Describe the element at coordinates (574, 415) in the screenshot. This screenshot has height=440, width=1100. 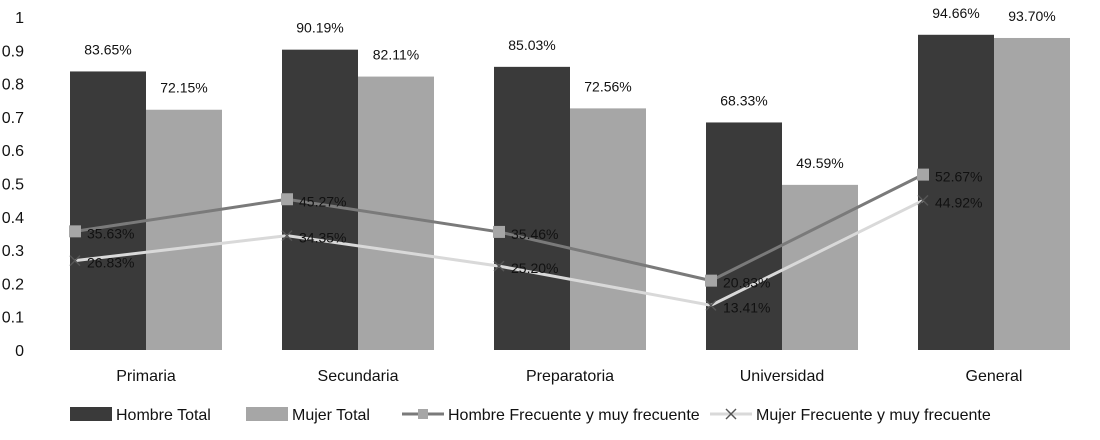
I see `legend-label: Hombre Frecuente y muy frecuente` at that location.